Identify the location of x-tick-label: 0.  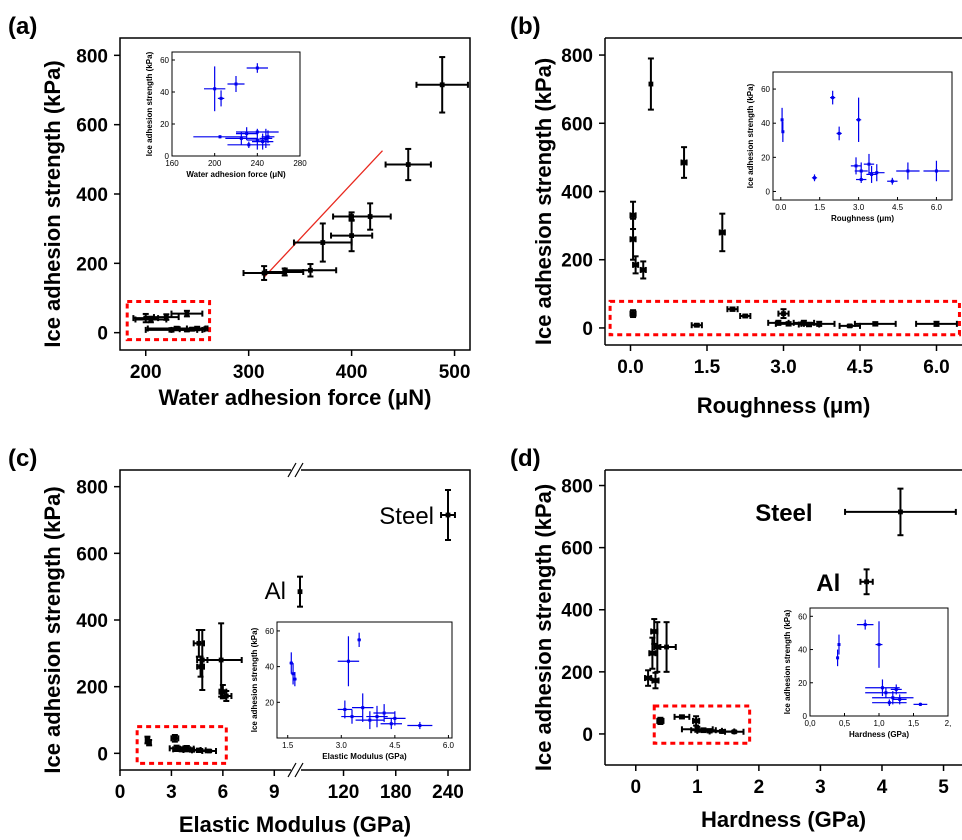
(120, 792).